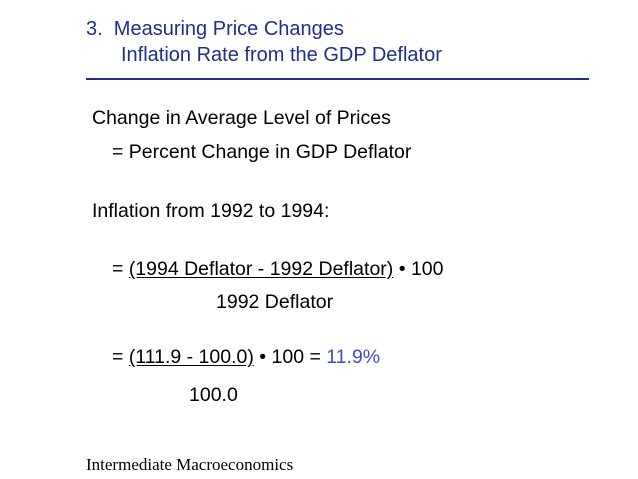 The height and width of the screenshot is (479, 638). What do you see at coordinates (213, 395) in the screenshot?
I see `calculation-denominator: 100.0` at bounding box center [213, 395].